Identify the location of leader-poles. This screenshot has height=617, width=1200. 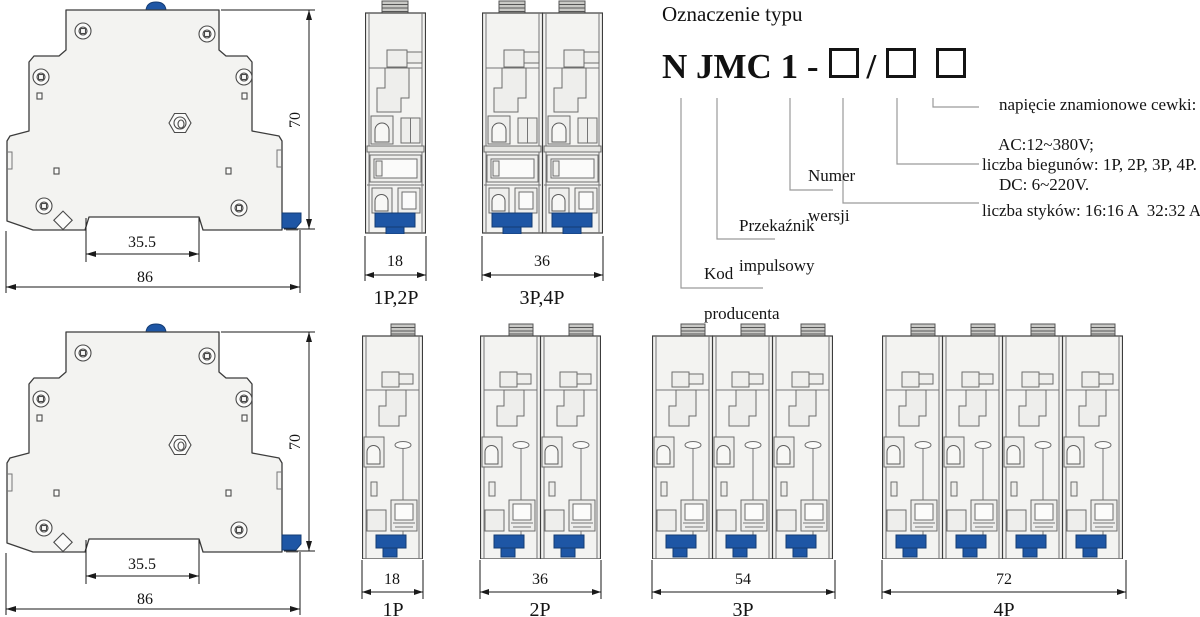
(937, 131).